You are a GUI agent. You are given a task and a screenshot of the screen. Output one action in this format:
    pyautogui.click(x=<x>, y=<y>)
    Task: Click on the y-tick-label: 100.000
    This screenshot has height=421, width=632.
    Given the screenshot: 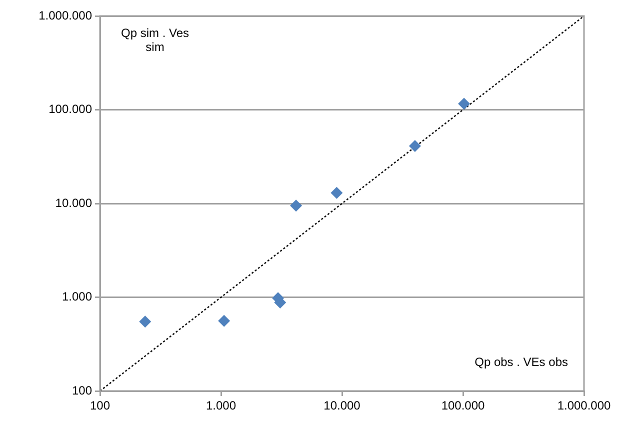 What is the action you would take?
    pyautogui.click(x=70, y=109)
    